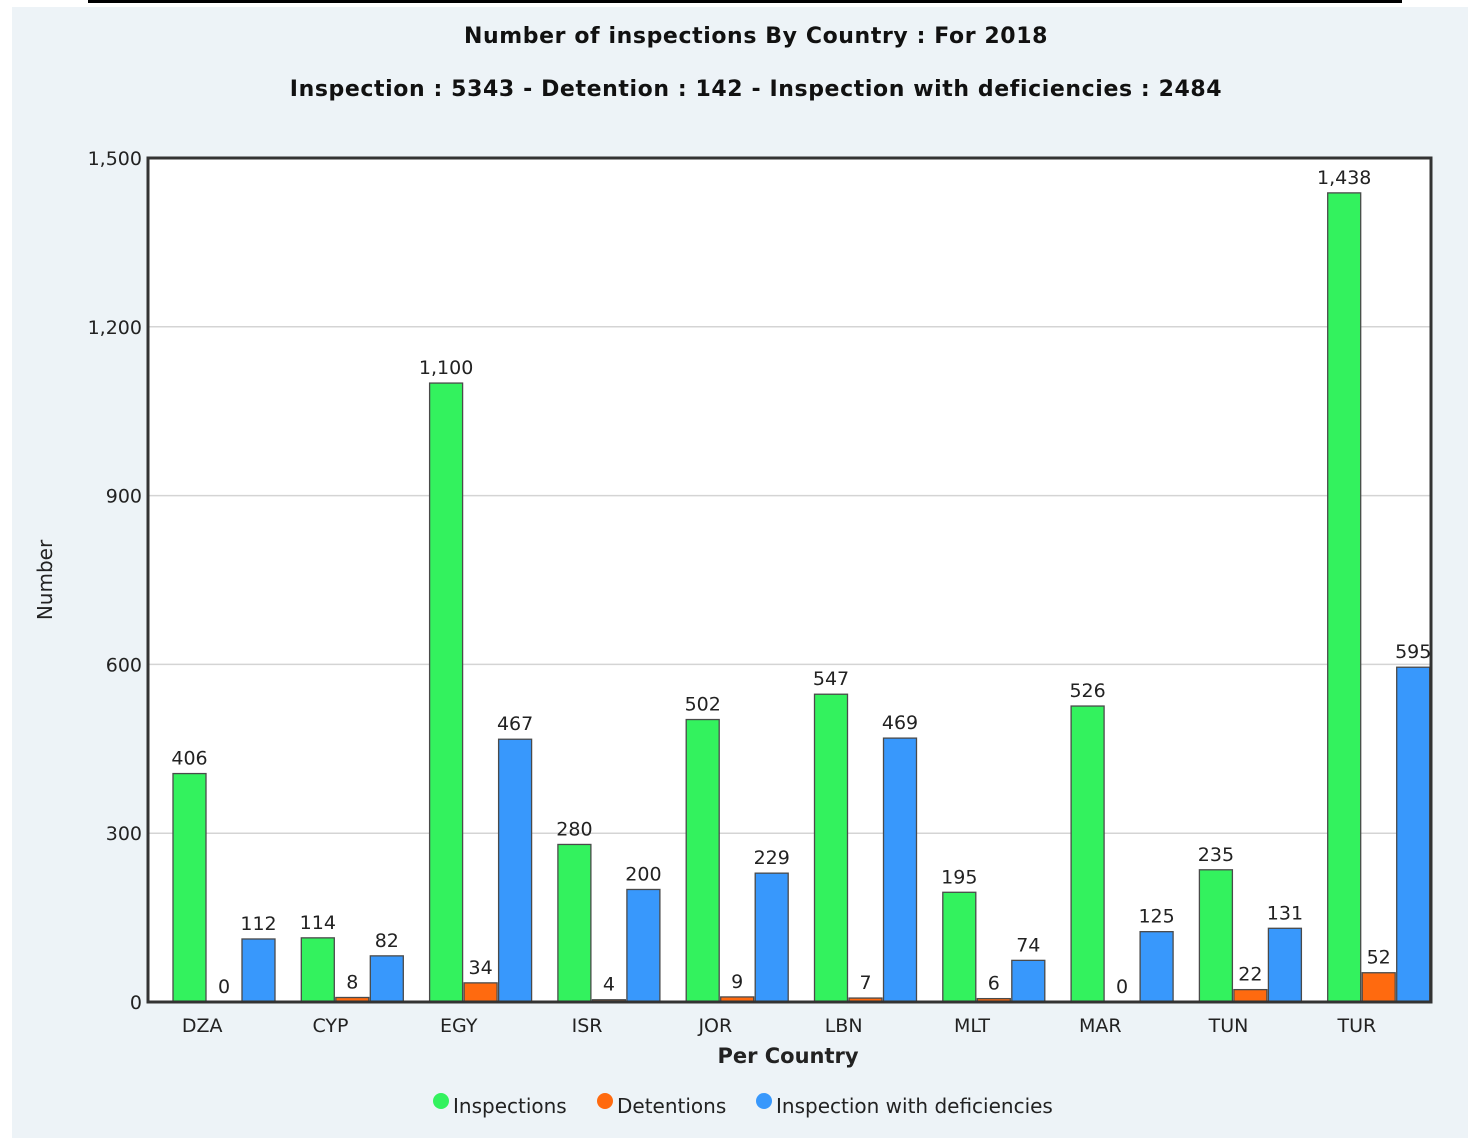 The width and height of the screenshot is (1468, 1140). Describe the element at coordinates (202, 1026) in the screenshot. I see `x-tick-label: DZA` at that location.